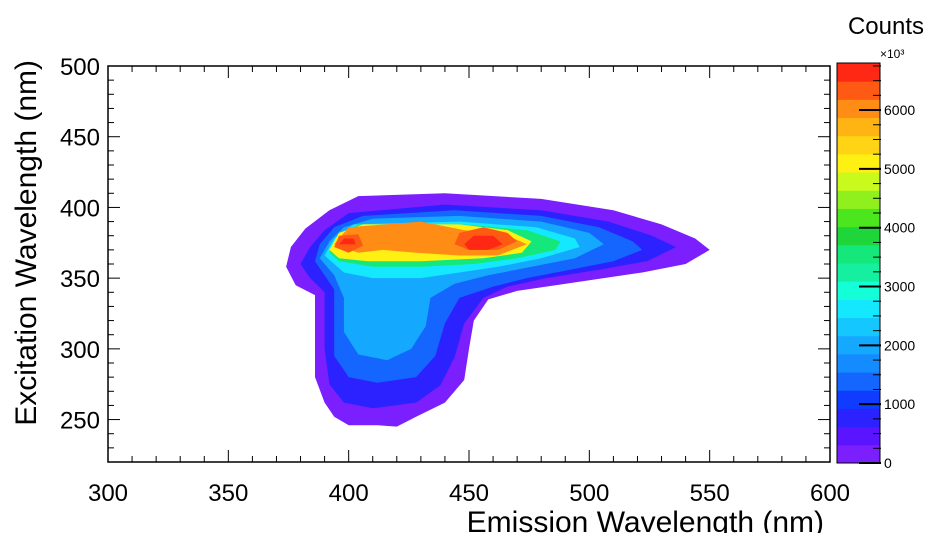 The width and height of the screenshot is (928, 533). What do you see at coordinates (899, 345) in the screenshot?
I see `colorbar-tick-label: 2000` at bounding box center [899, 345].